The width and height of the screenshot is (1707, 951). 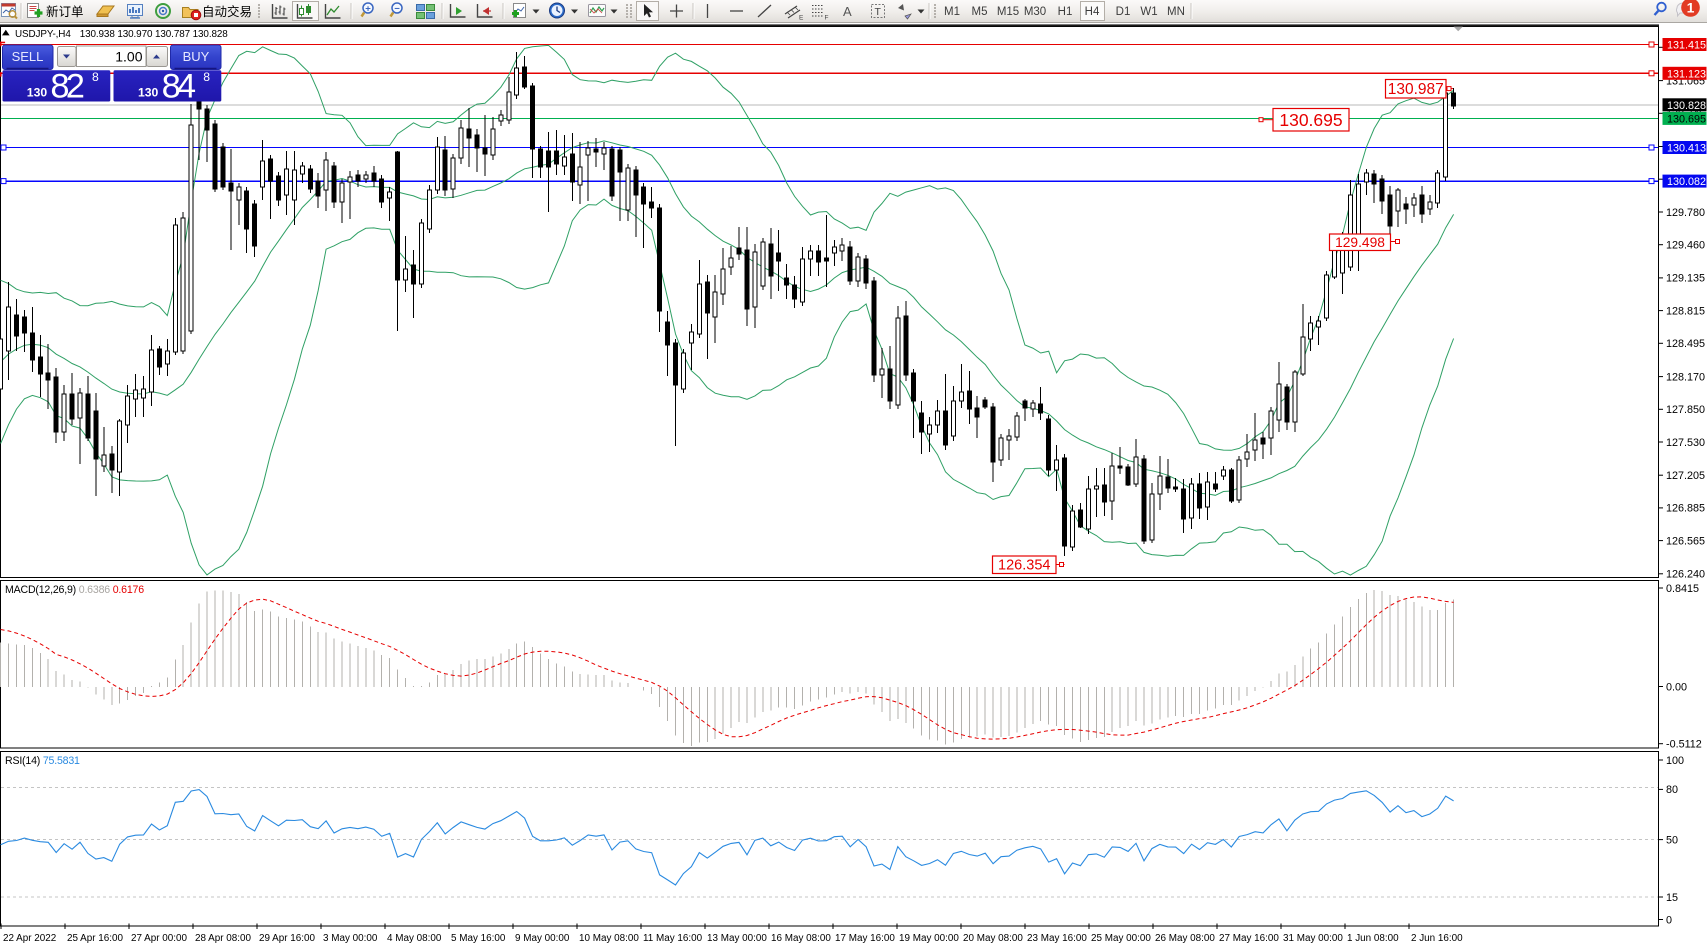 I want to click on svg-text: 25 Apr 16:00, so click(x=95, y=938).